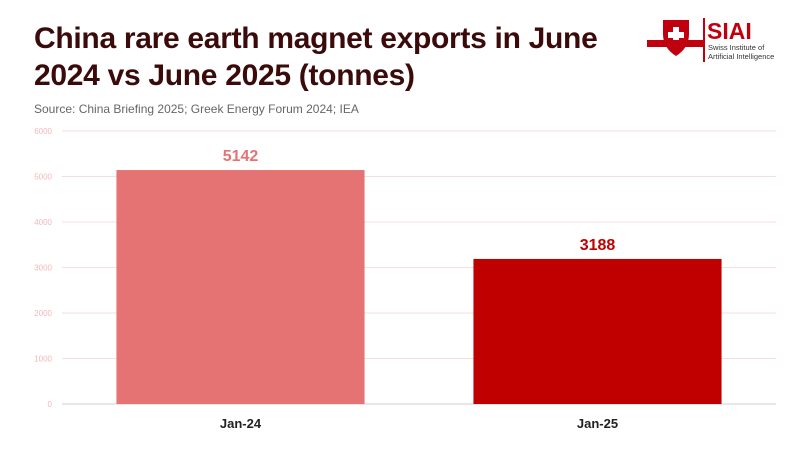 The image size is (800, 450). I want to click on y-tick-label: 1000, so click(43, 359).